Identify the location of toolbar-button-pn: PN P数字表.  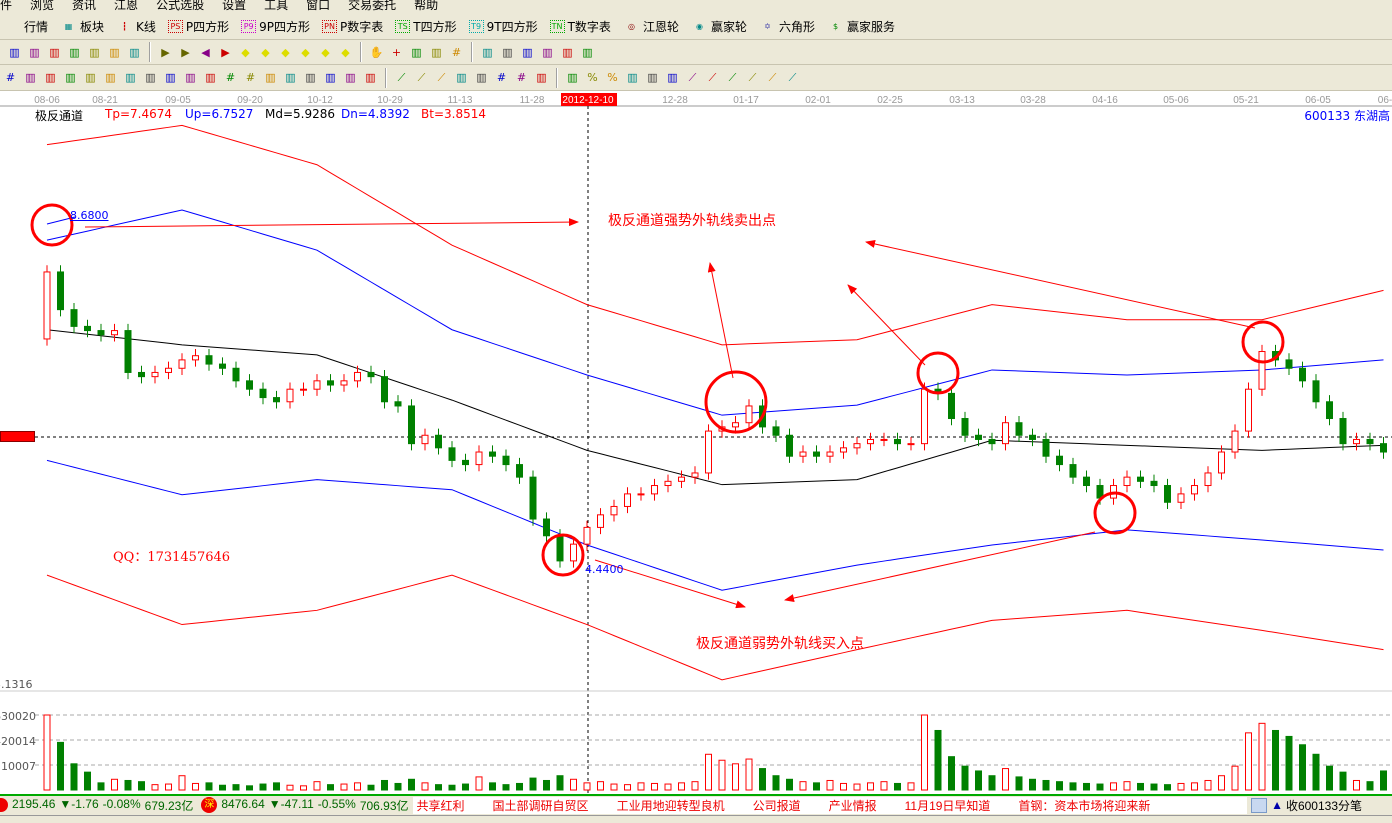
(352, 26).